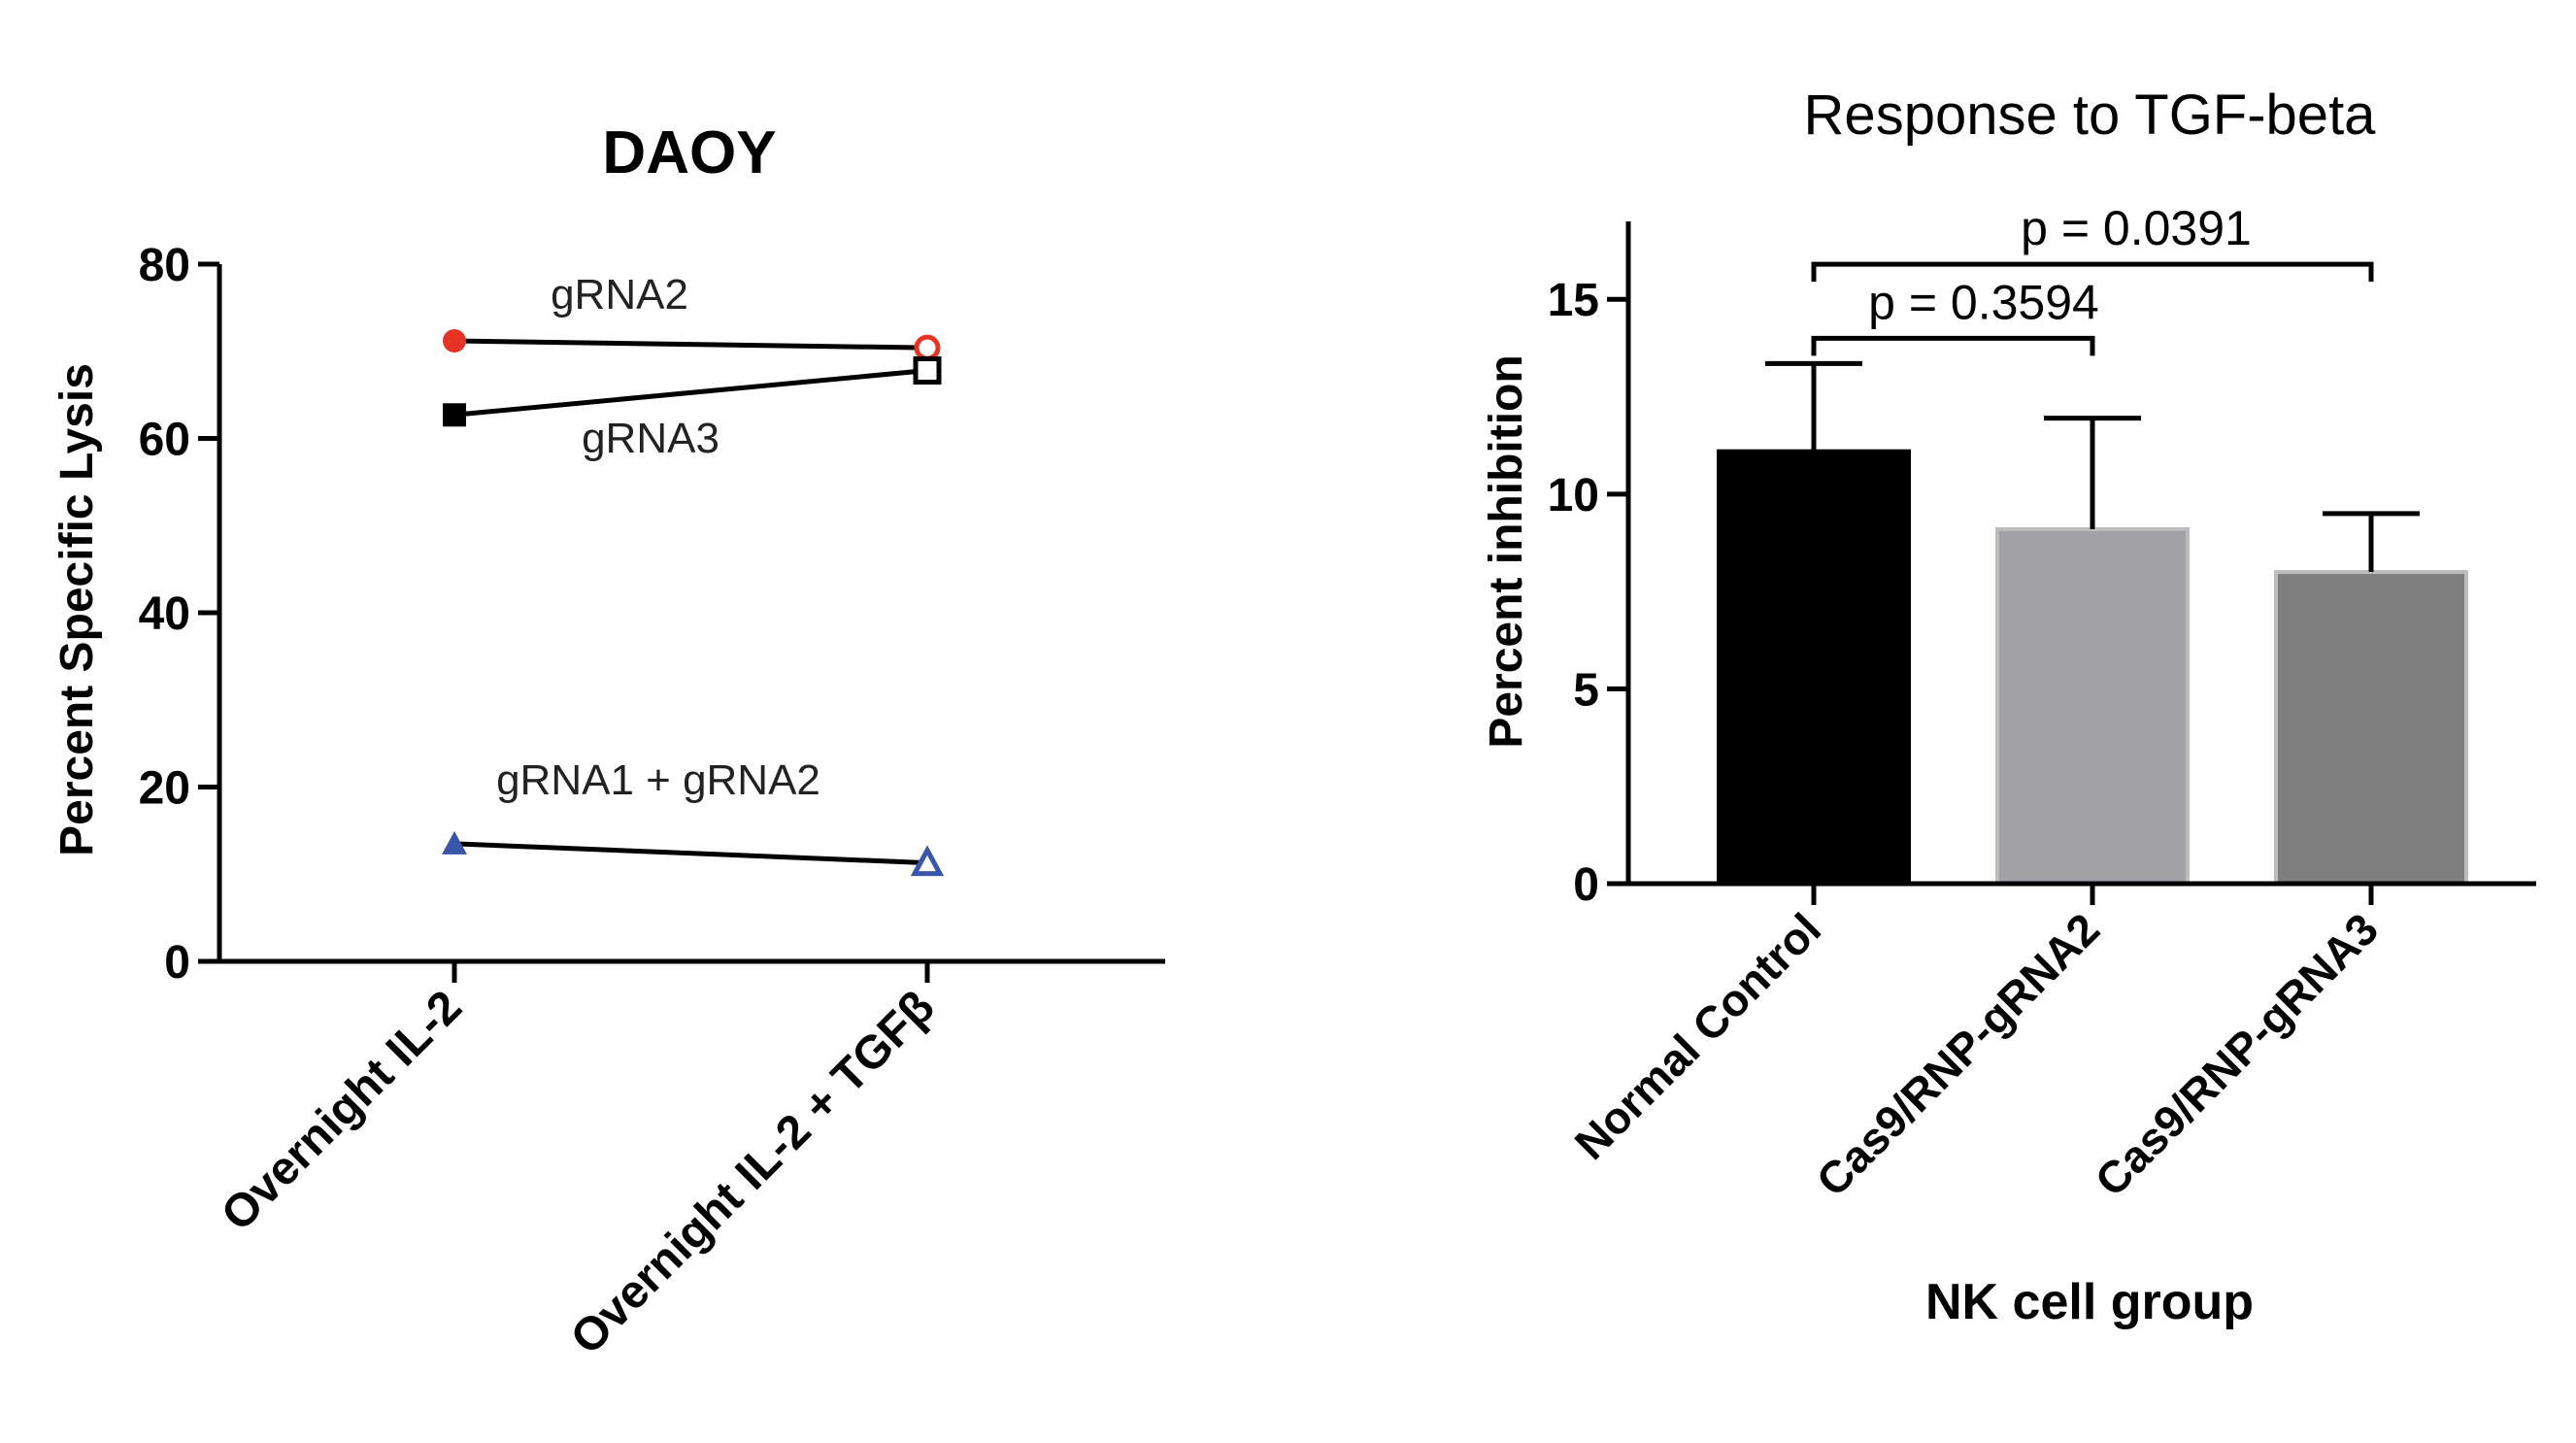 Image resolution: width=2576 pixels, height=1443 pixels. What do you see at coordinates (165, 614) in the screenshot?
I see `left-y-tick-label-40: 40` at bounding box center [165, 614].